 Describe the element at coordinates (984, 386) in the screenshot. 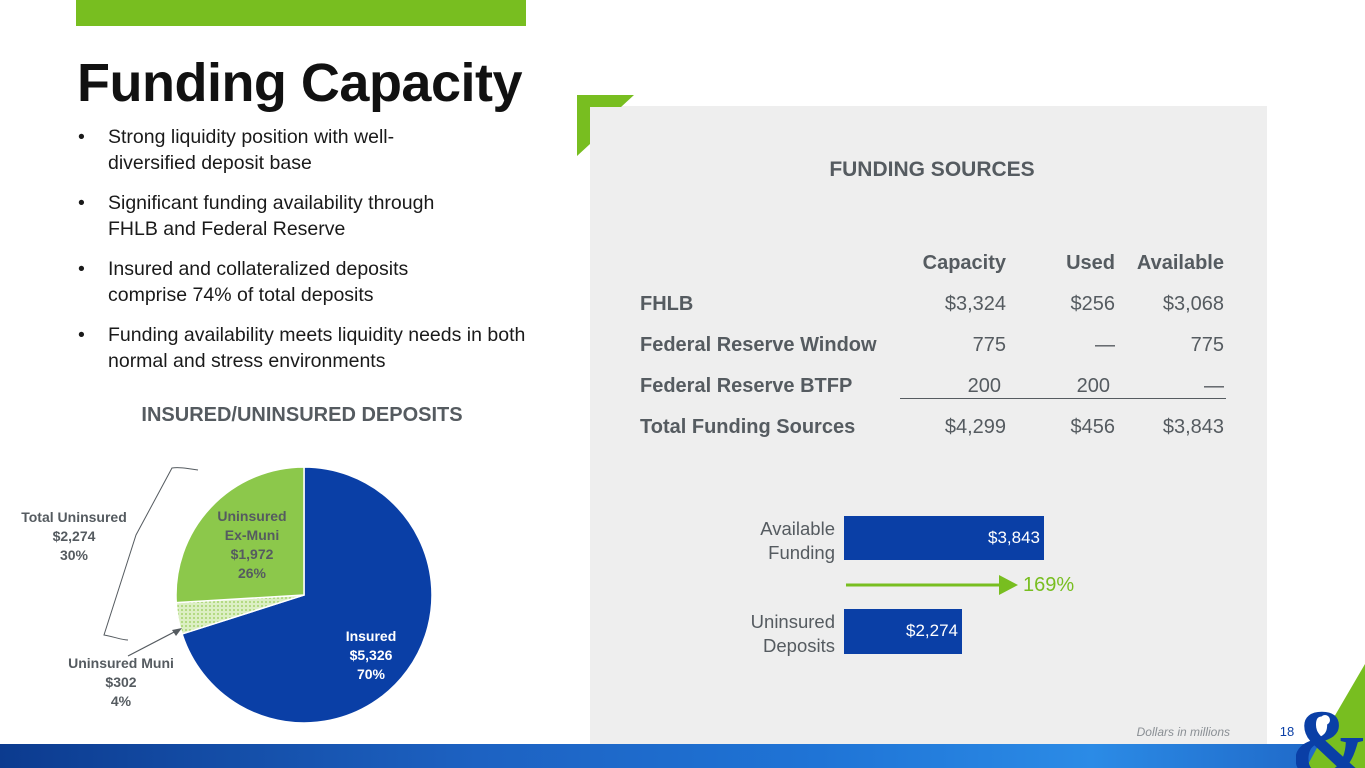

I see `row-capacity: 200` at that location.